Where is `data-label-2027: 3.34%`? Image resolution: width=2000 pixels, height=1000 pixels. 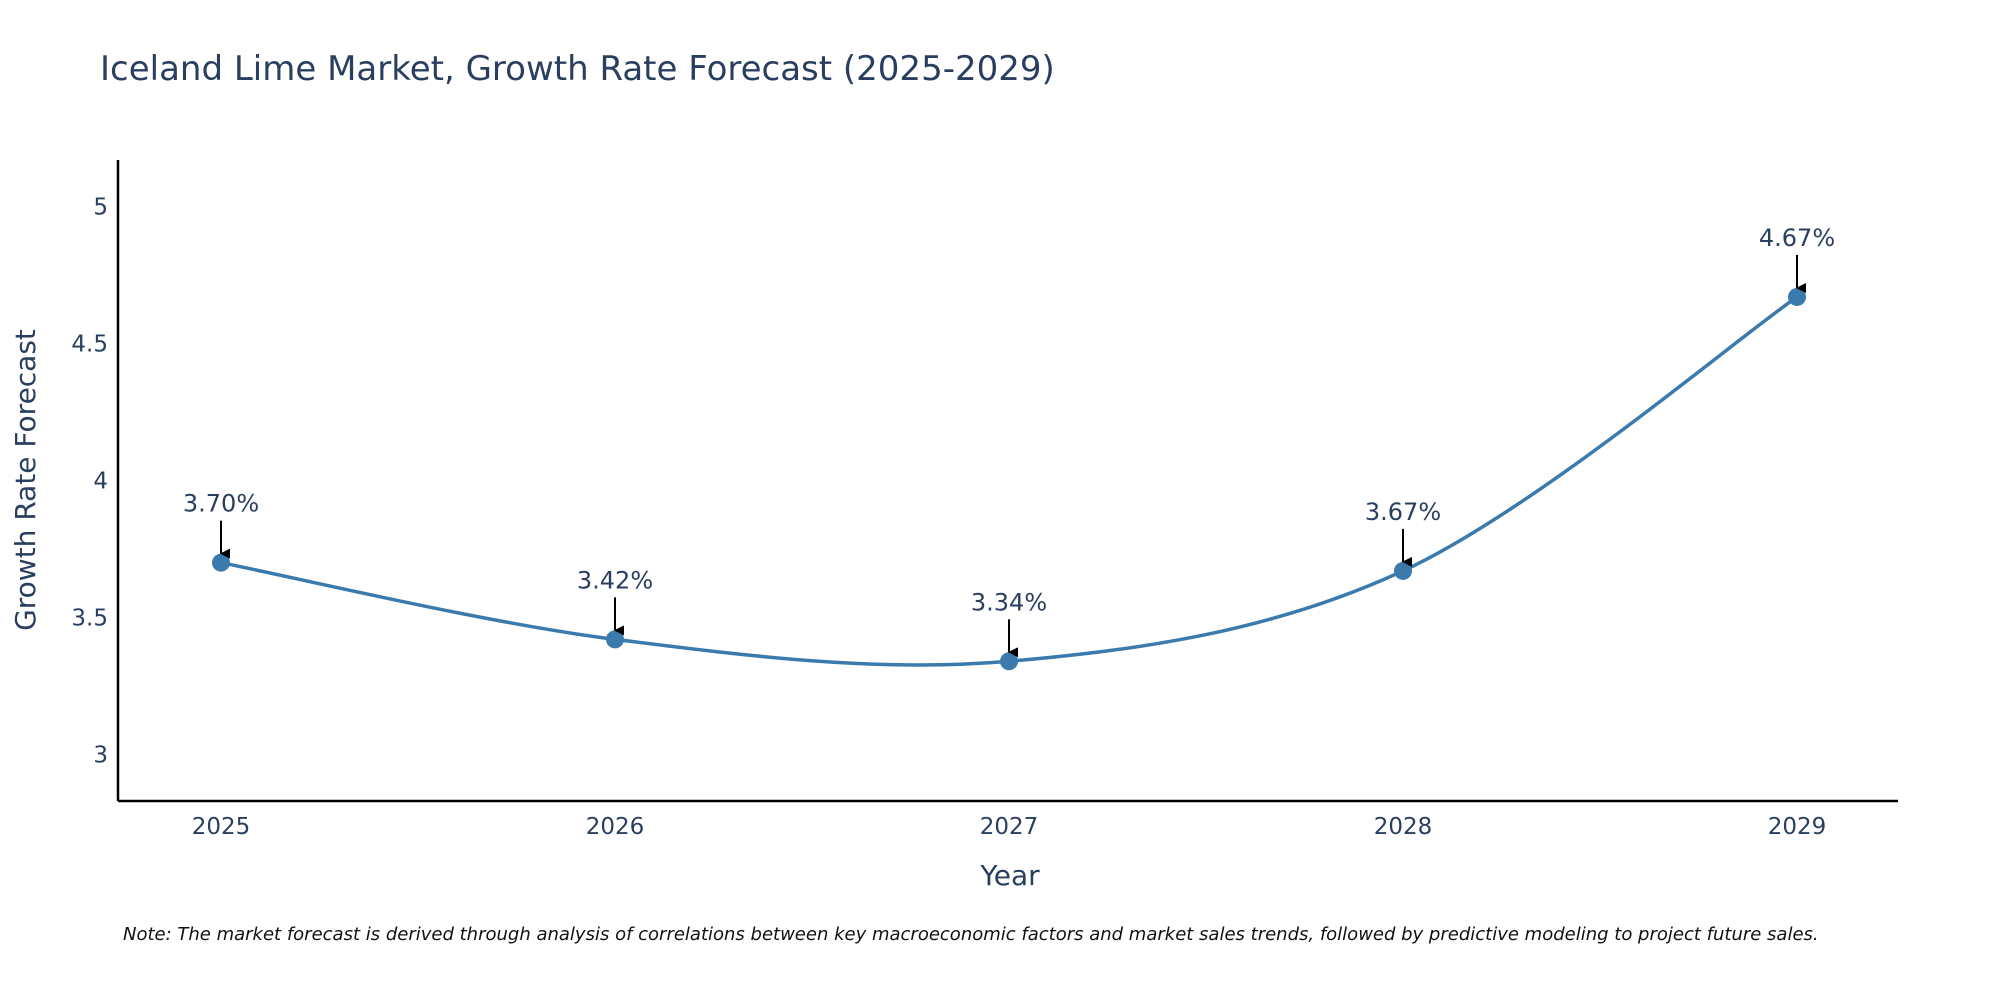 data-label-2027: 3.34% is located at coordinates (1009, 602).